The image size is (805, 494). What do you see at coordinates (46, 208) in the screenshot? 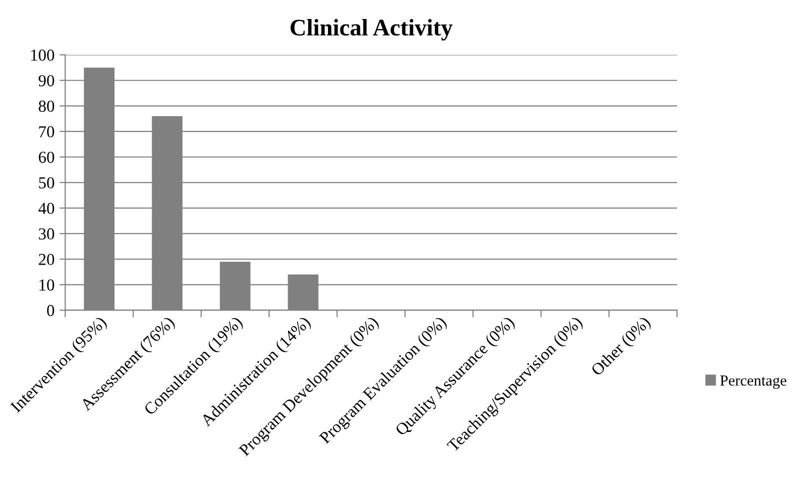
I see `y-tick-label: 40` at bounding box center [46, 208].